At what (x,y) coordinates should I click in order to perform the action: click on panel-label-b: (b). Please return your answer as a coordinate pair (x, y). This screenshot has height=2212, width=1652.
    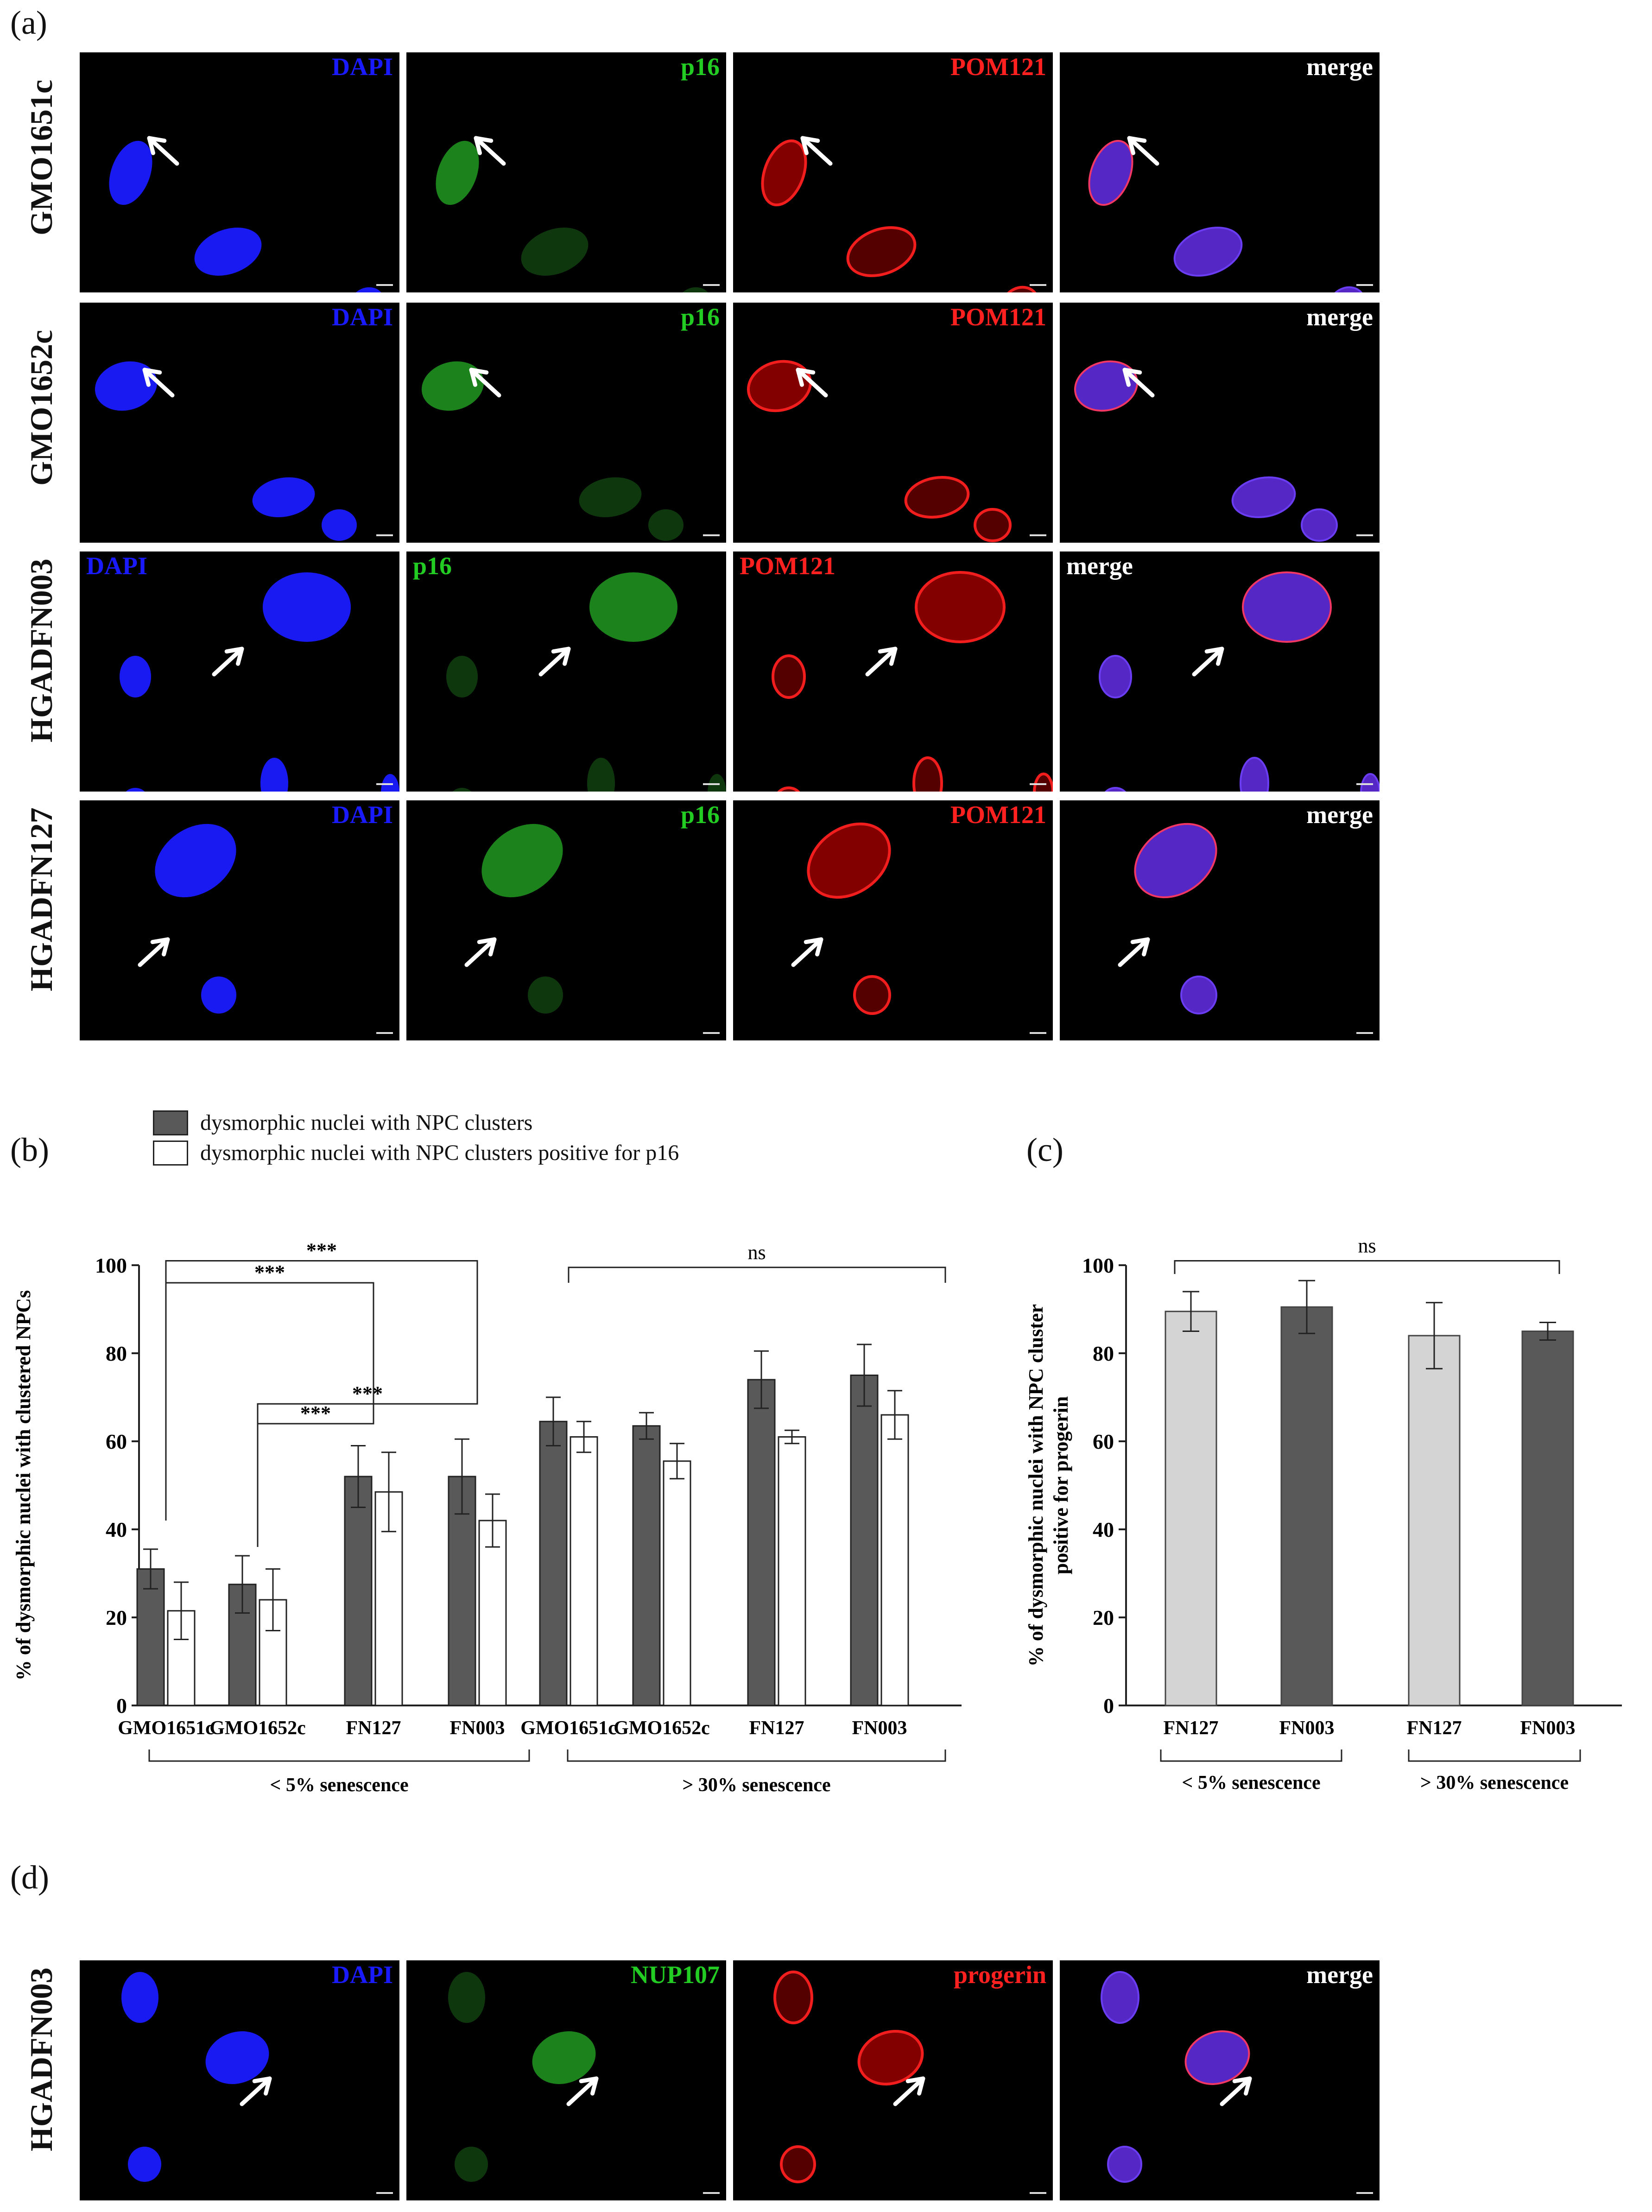
    Looking at the image, I should click on (29, 1149).